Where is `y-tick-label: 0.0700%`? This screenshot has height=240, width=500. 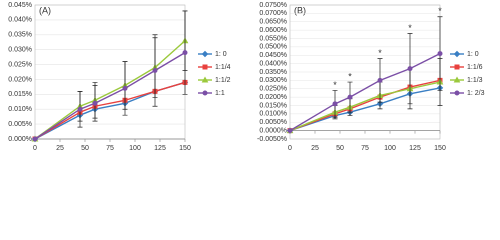
y-tick-label: 0.0700% is located at coordinates (273, 13).